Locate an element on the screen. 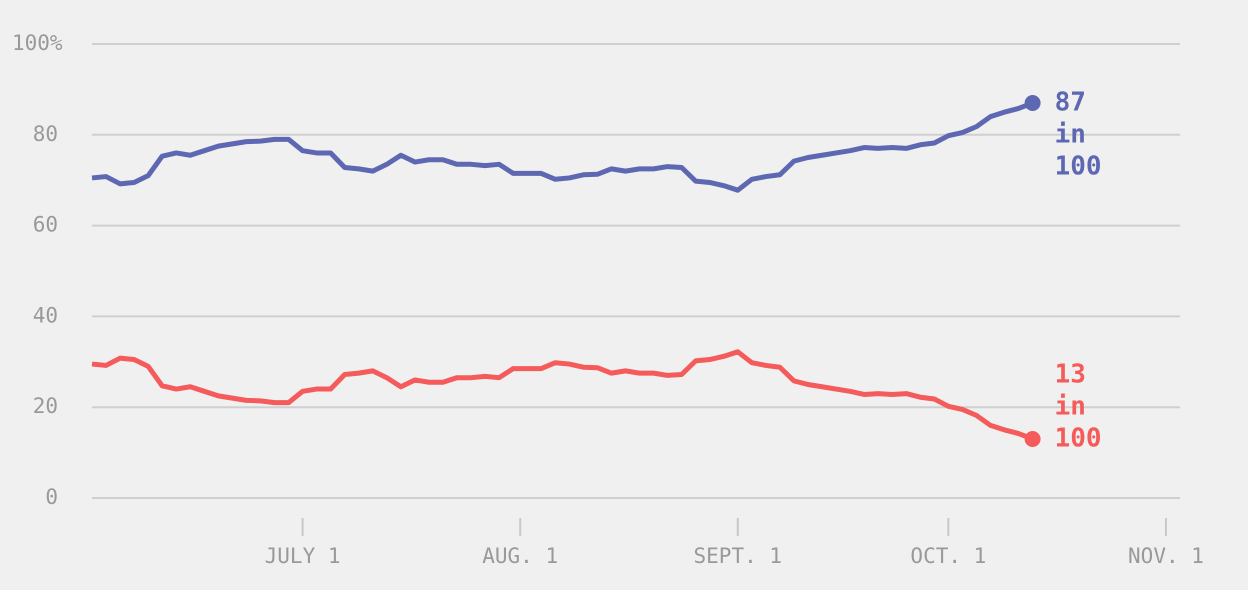 Image resolution: width=1248 pixels, height=590 pixels. y-tick-label: 60 is located at coordinates (45, 225).